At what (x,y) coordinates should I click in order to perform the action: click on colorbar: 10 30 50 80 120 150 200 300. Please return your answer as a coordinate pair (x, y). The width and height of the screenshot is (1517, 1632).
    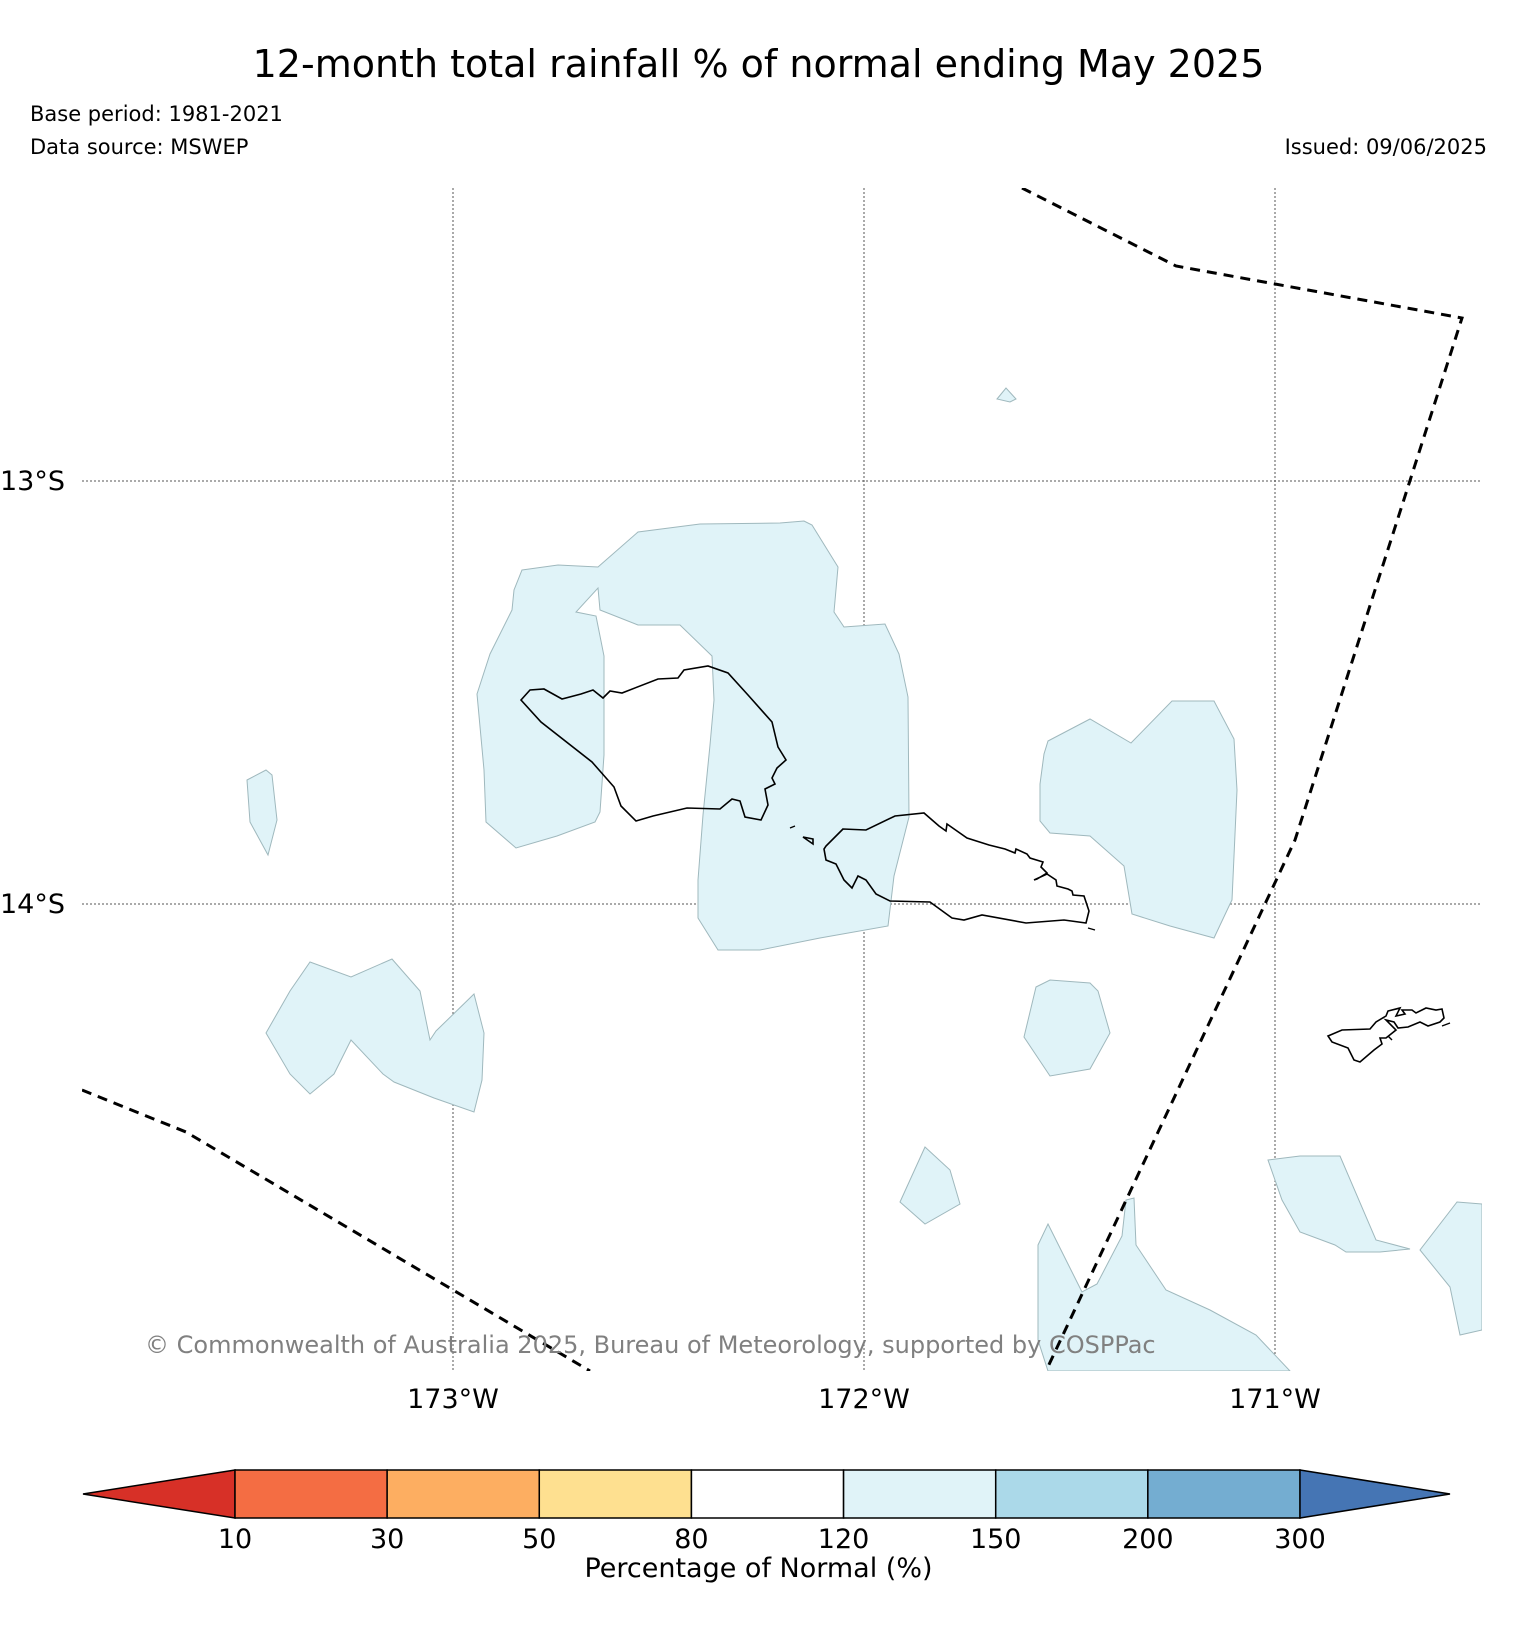
    Looking at the image, I should click on (766, 1512).